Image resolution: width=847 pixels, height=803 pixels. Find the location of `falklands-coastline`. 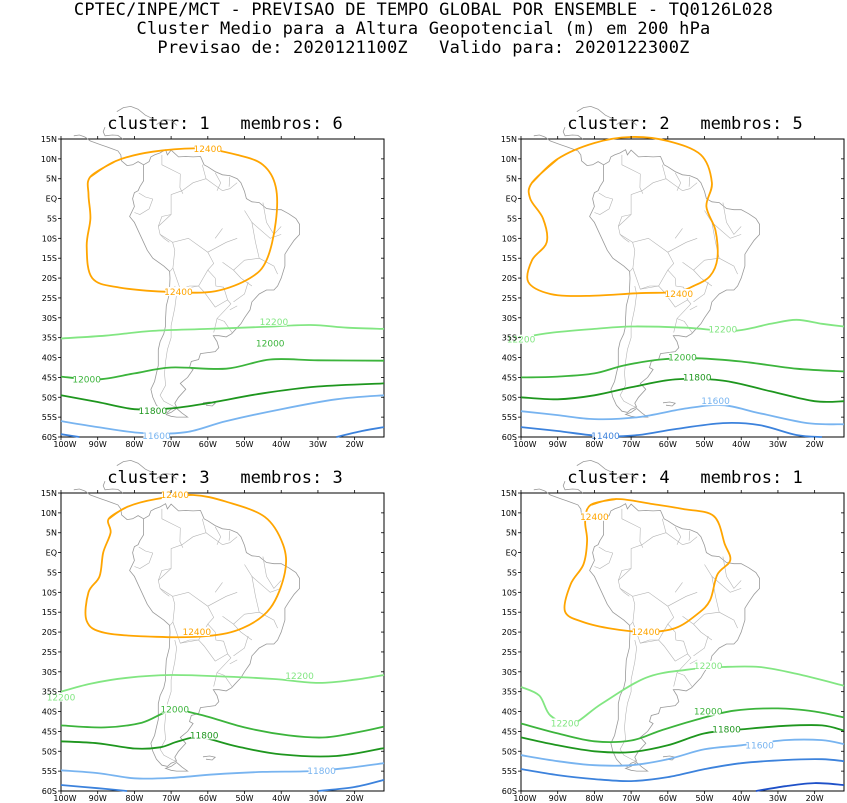

falklands-coastline is located at coordinates (669, 404).